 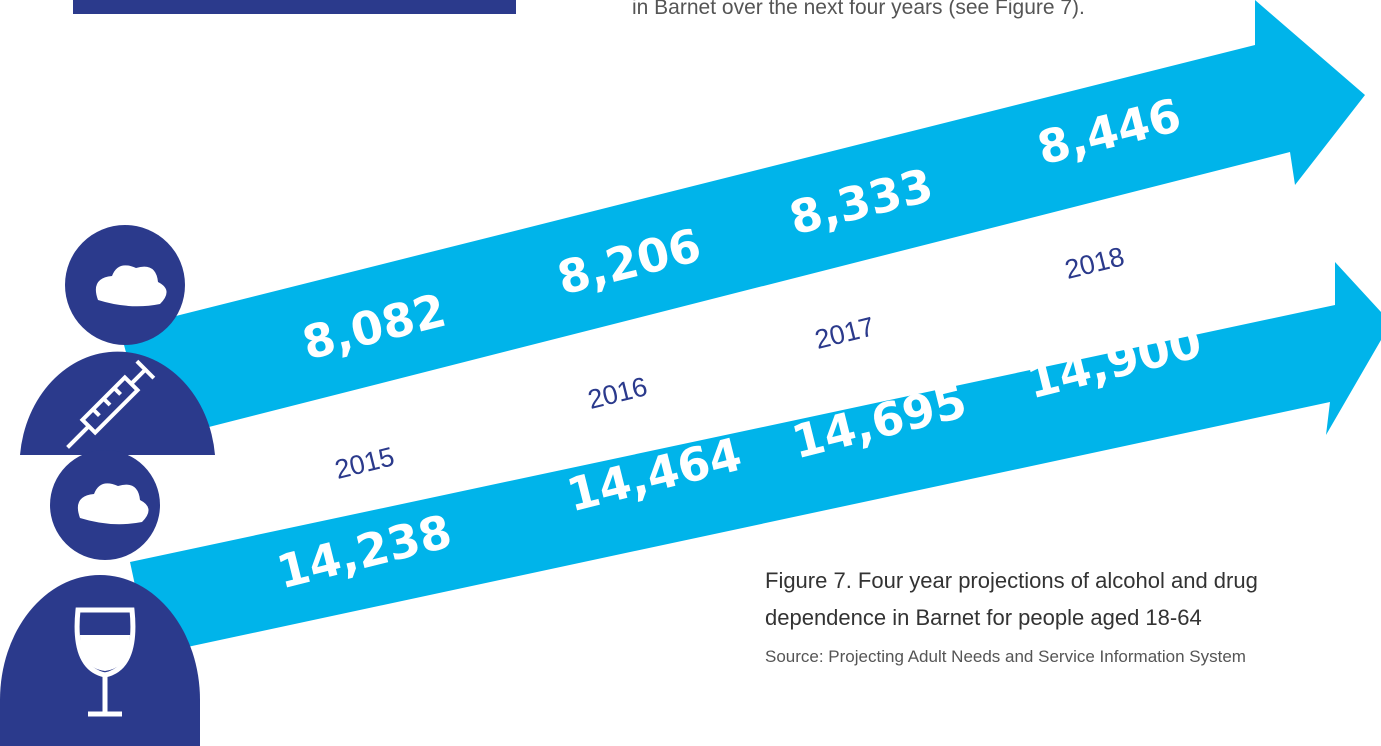 What do you see at coordinates (117, 340) in the screenshot?
I see `drug-person` at bounding box center [117, 340].